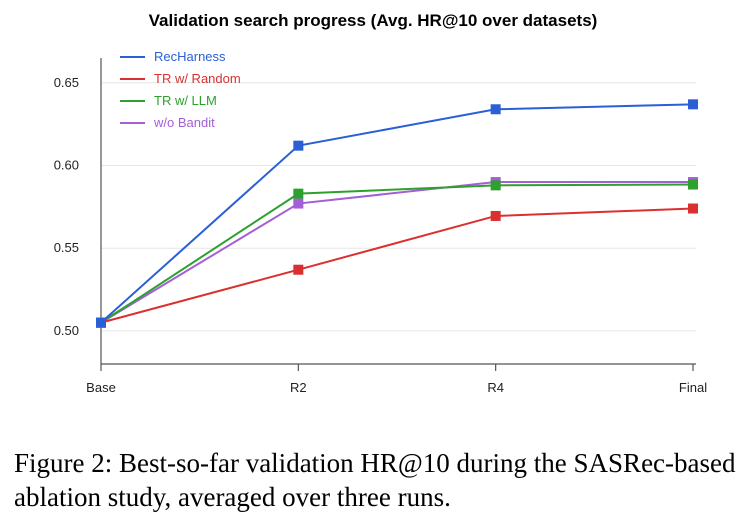  I want to click on y-tick-label: 0.55, so click(66, 247).